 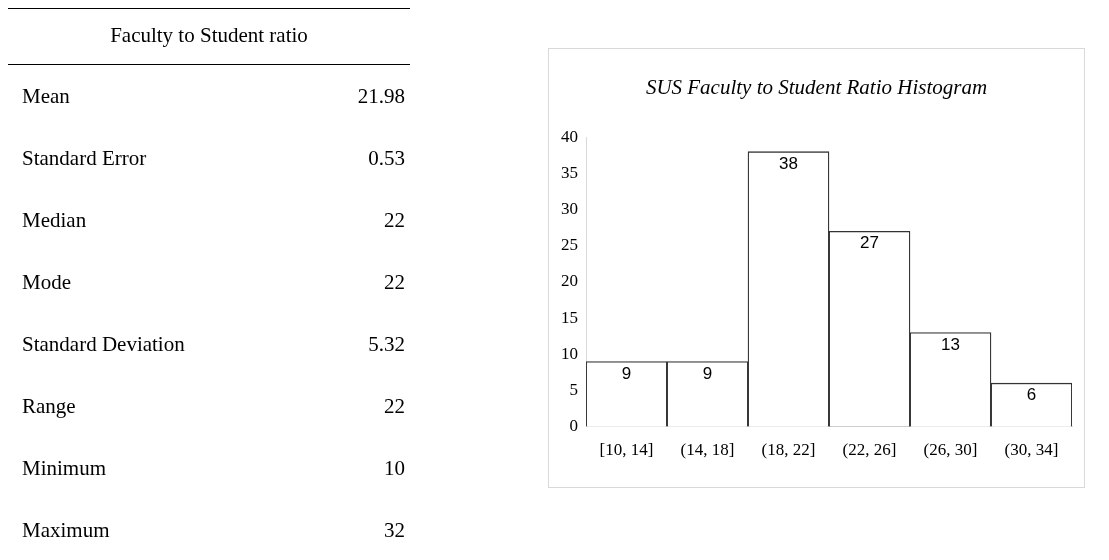 I want to click on y-tick-label: 35, so click(x=569, y=172).